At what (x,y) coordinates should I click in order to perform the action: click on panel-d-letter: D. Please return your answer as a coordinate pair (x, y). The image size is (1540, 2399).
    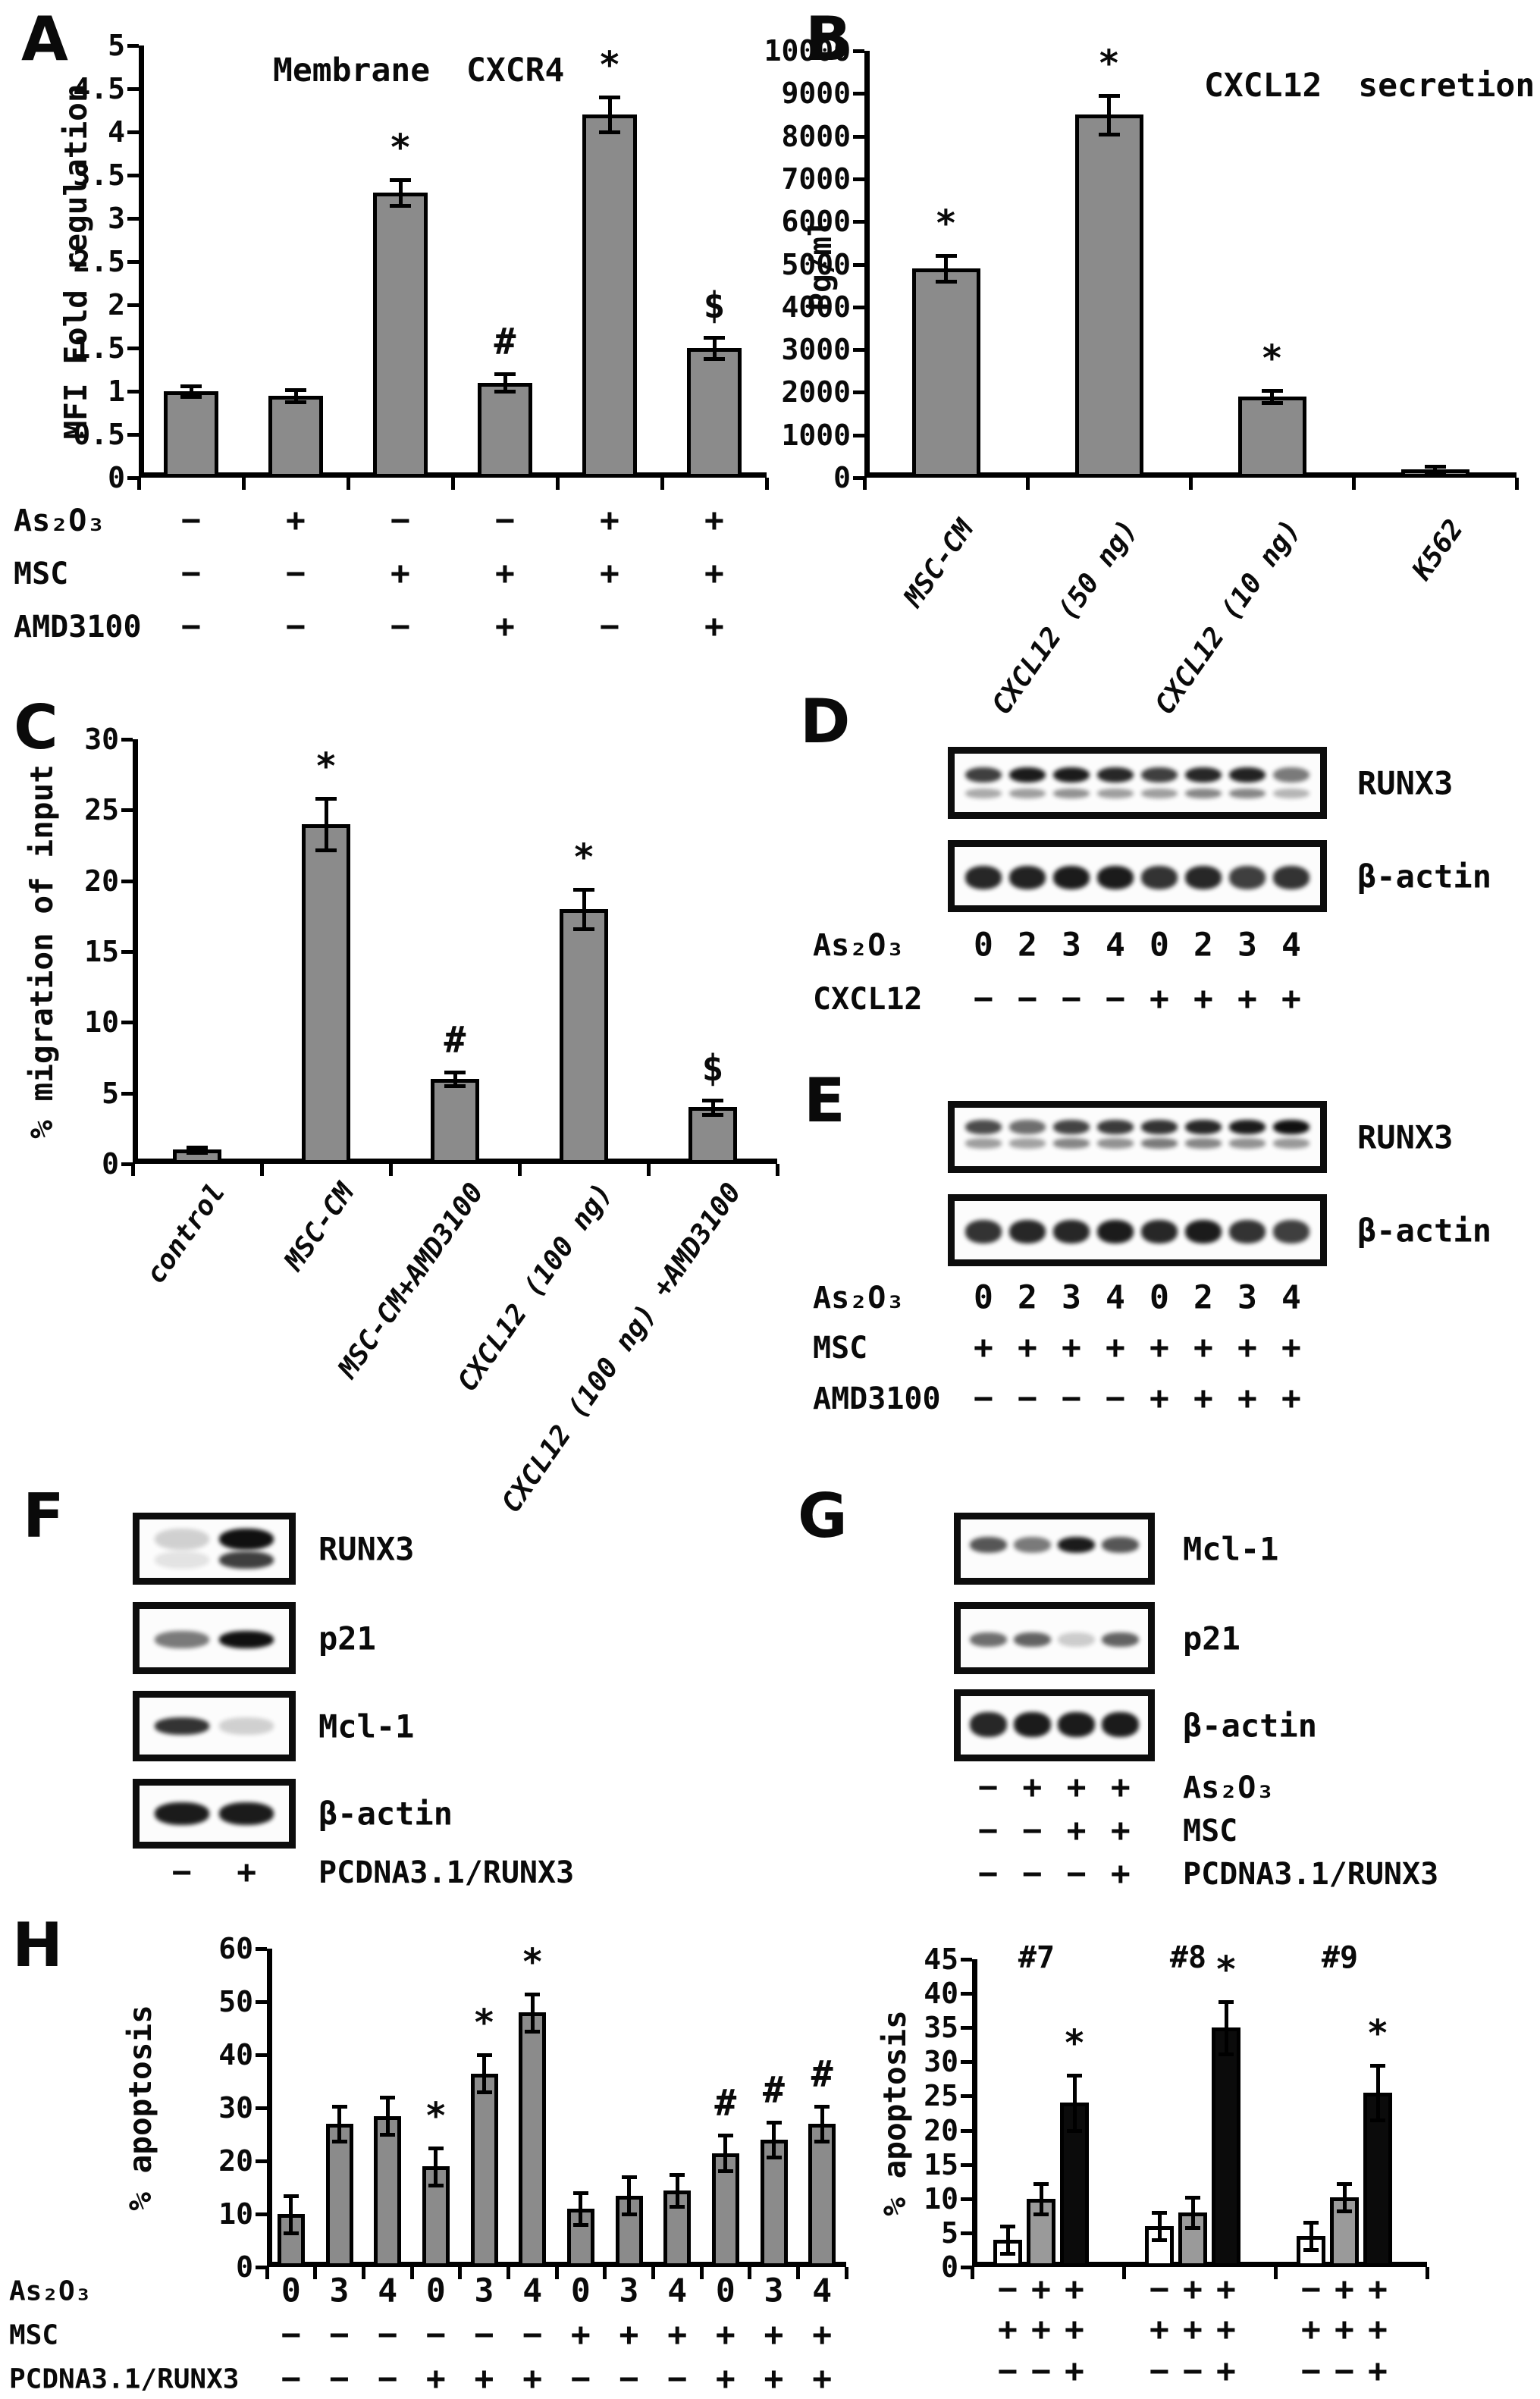
    Looking at the image, I should click on (826, 721).